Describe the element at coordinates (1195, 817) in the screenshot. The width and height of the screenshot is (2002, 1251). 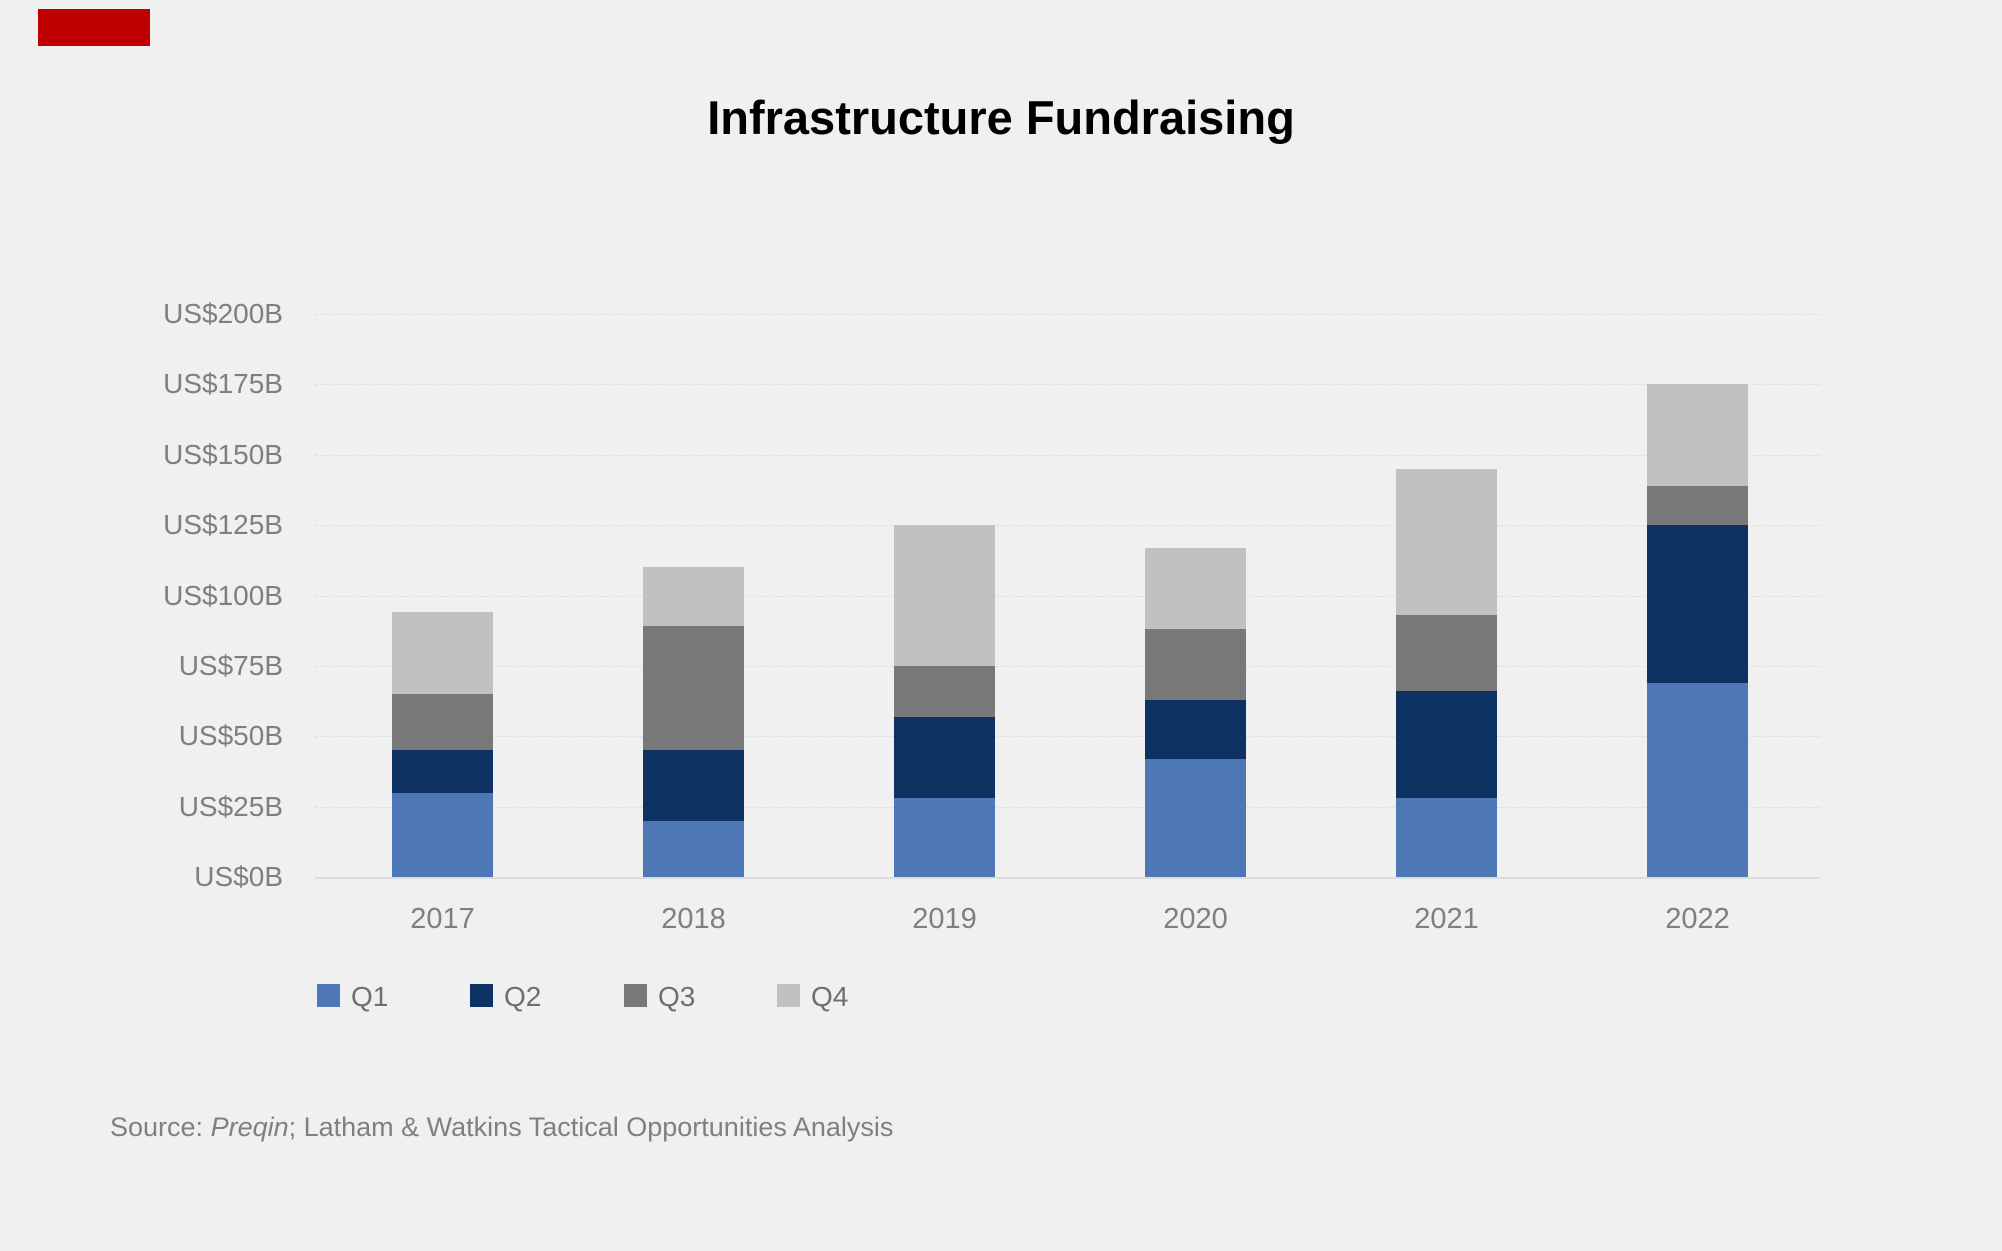
I see `bar-segment-q1-2020` at that location.